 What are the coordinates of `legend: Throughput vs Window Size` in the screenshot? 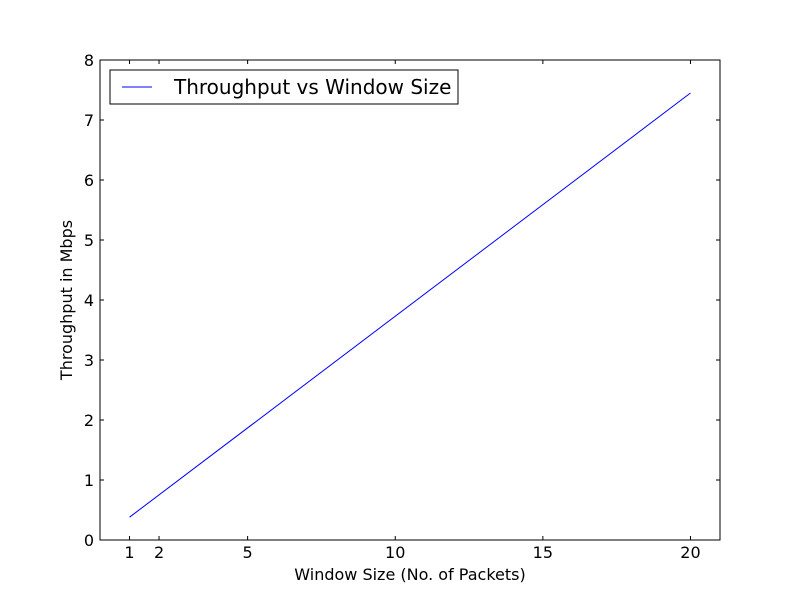 It's located at (284, 87).